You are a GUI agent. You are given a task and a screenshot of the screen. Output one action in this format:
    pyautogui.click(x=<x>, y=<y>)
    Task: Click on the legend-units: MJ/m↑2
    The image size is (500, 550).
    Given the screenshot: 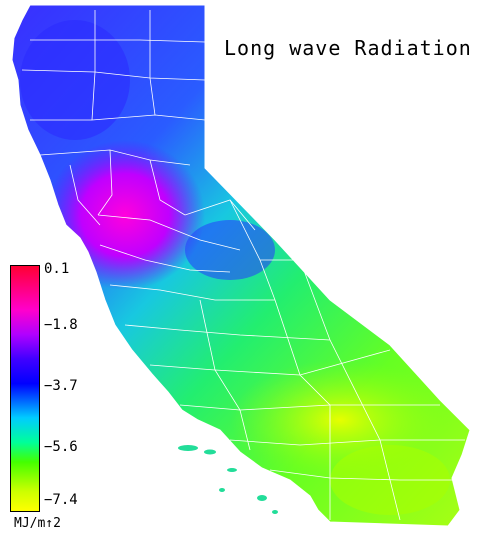 What is the action you would take?
    pyautogui.click(x=37, y=523)
    